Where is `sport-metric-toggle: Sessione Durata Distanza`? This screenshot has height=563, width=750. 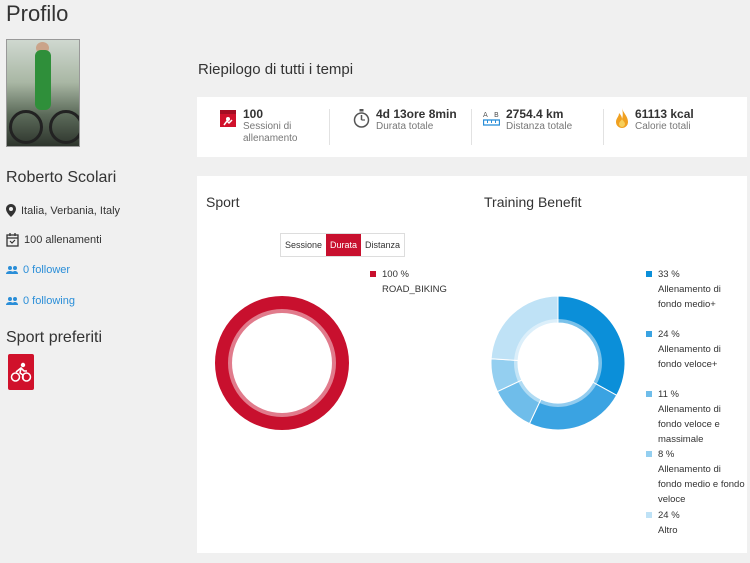 sport-metric-toggle: Sessione Durata Distanza is located at coordinates (343, 245).